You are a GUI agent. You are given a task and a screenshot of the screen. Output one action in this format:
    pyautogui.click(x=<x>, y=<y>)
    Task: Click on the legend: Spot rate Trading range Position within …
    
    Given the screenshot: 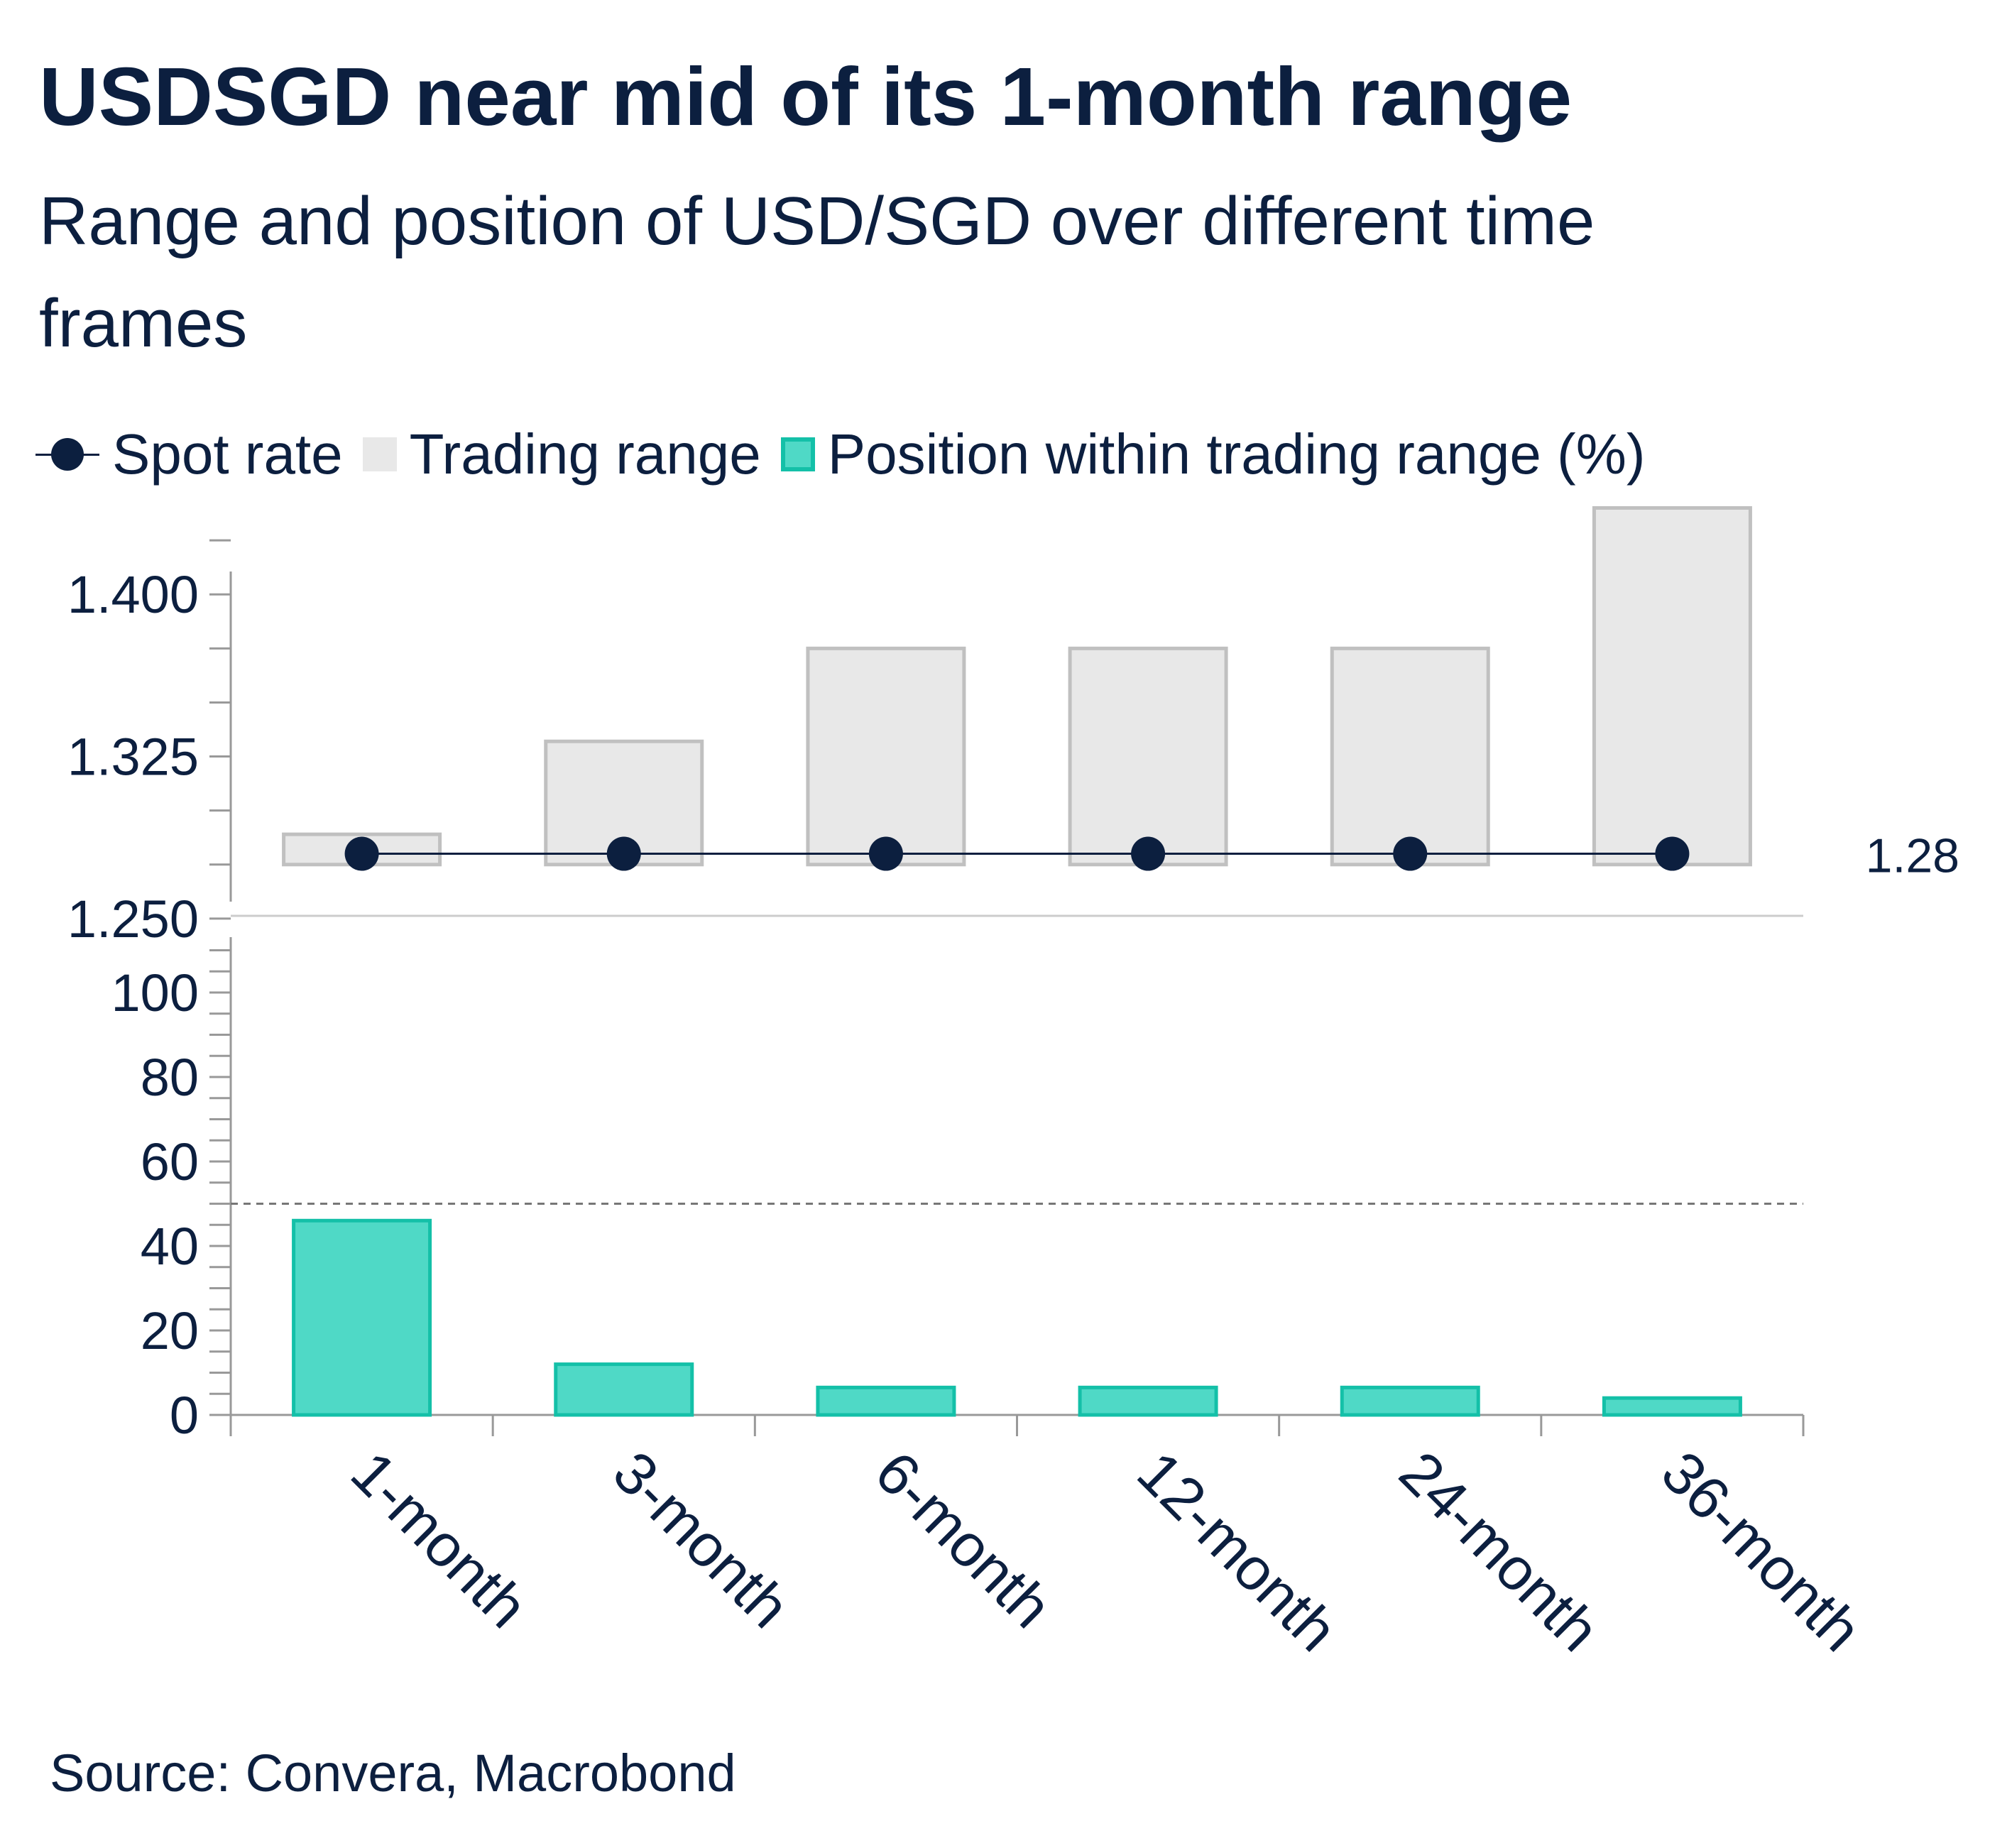 What is the action you would take?
    pyautogui.click(x=850, y=454)
    